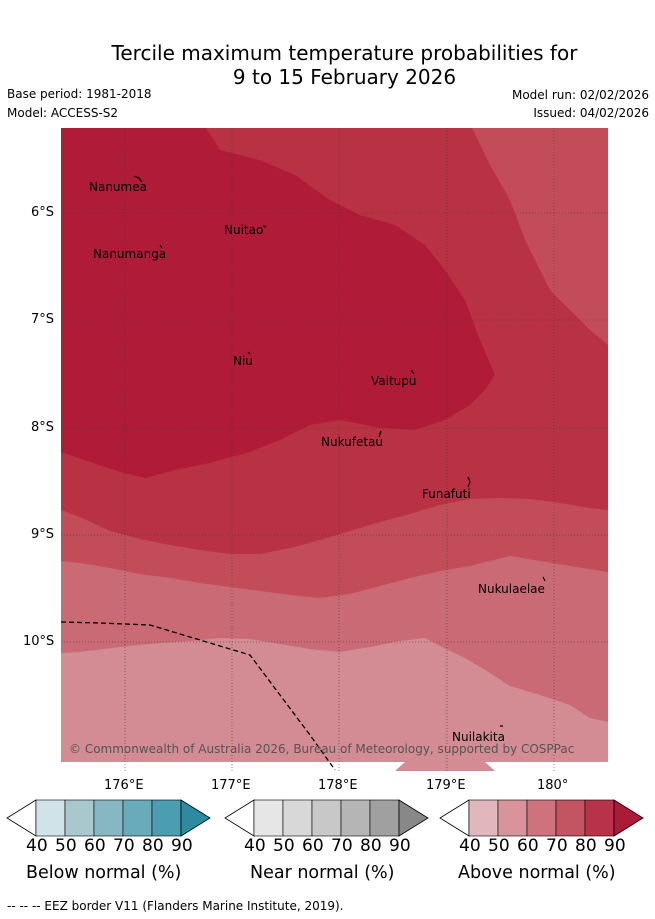 Image resolution: width=655 pixels, height=919 pixels. Describe the element at coordinates (553, 785) in the screenshot. I see `lon-tick: 180°` at that location.